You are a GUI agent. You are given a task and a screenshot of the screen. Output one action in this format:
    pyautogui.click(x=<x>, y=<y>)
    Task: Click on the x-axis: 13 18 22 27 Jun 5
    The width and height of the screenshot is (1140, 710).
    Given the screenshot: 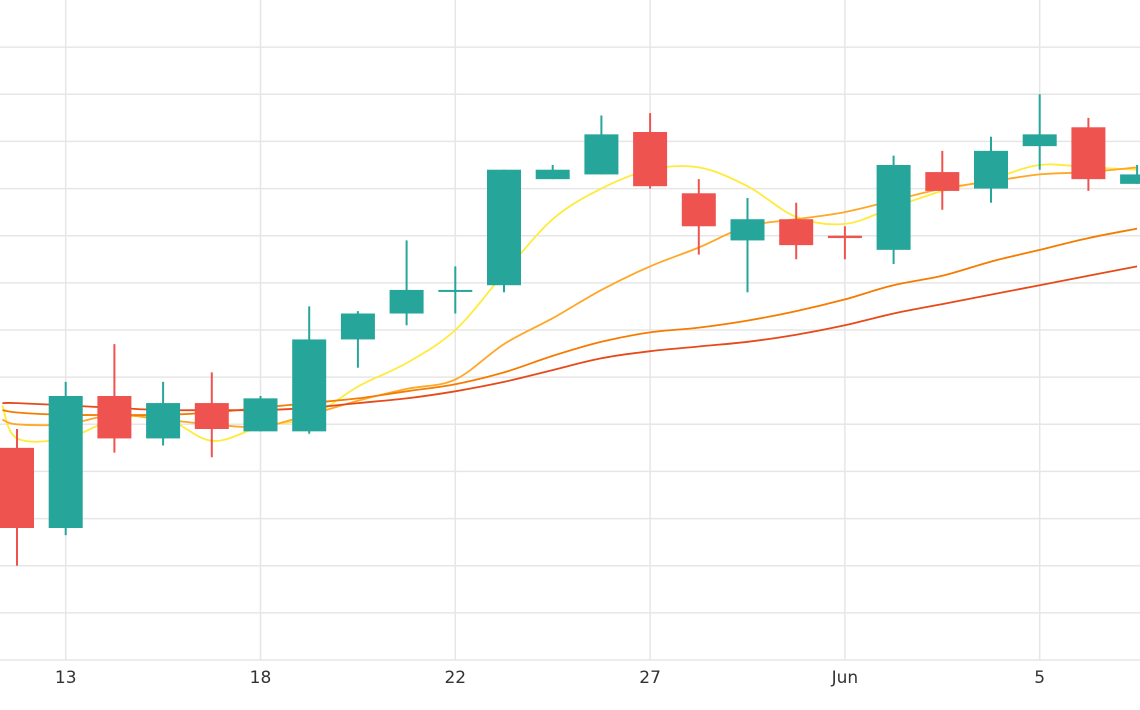 What is the action you would take?
    pyautogui.click(x=550, y=678)
    